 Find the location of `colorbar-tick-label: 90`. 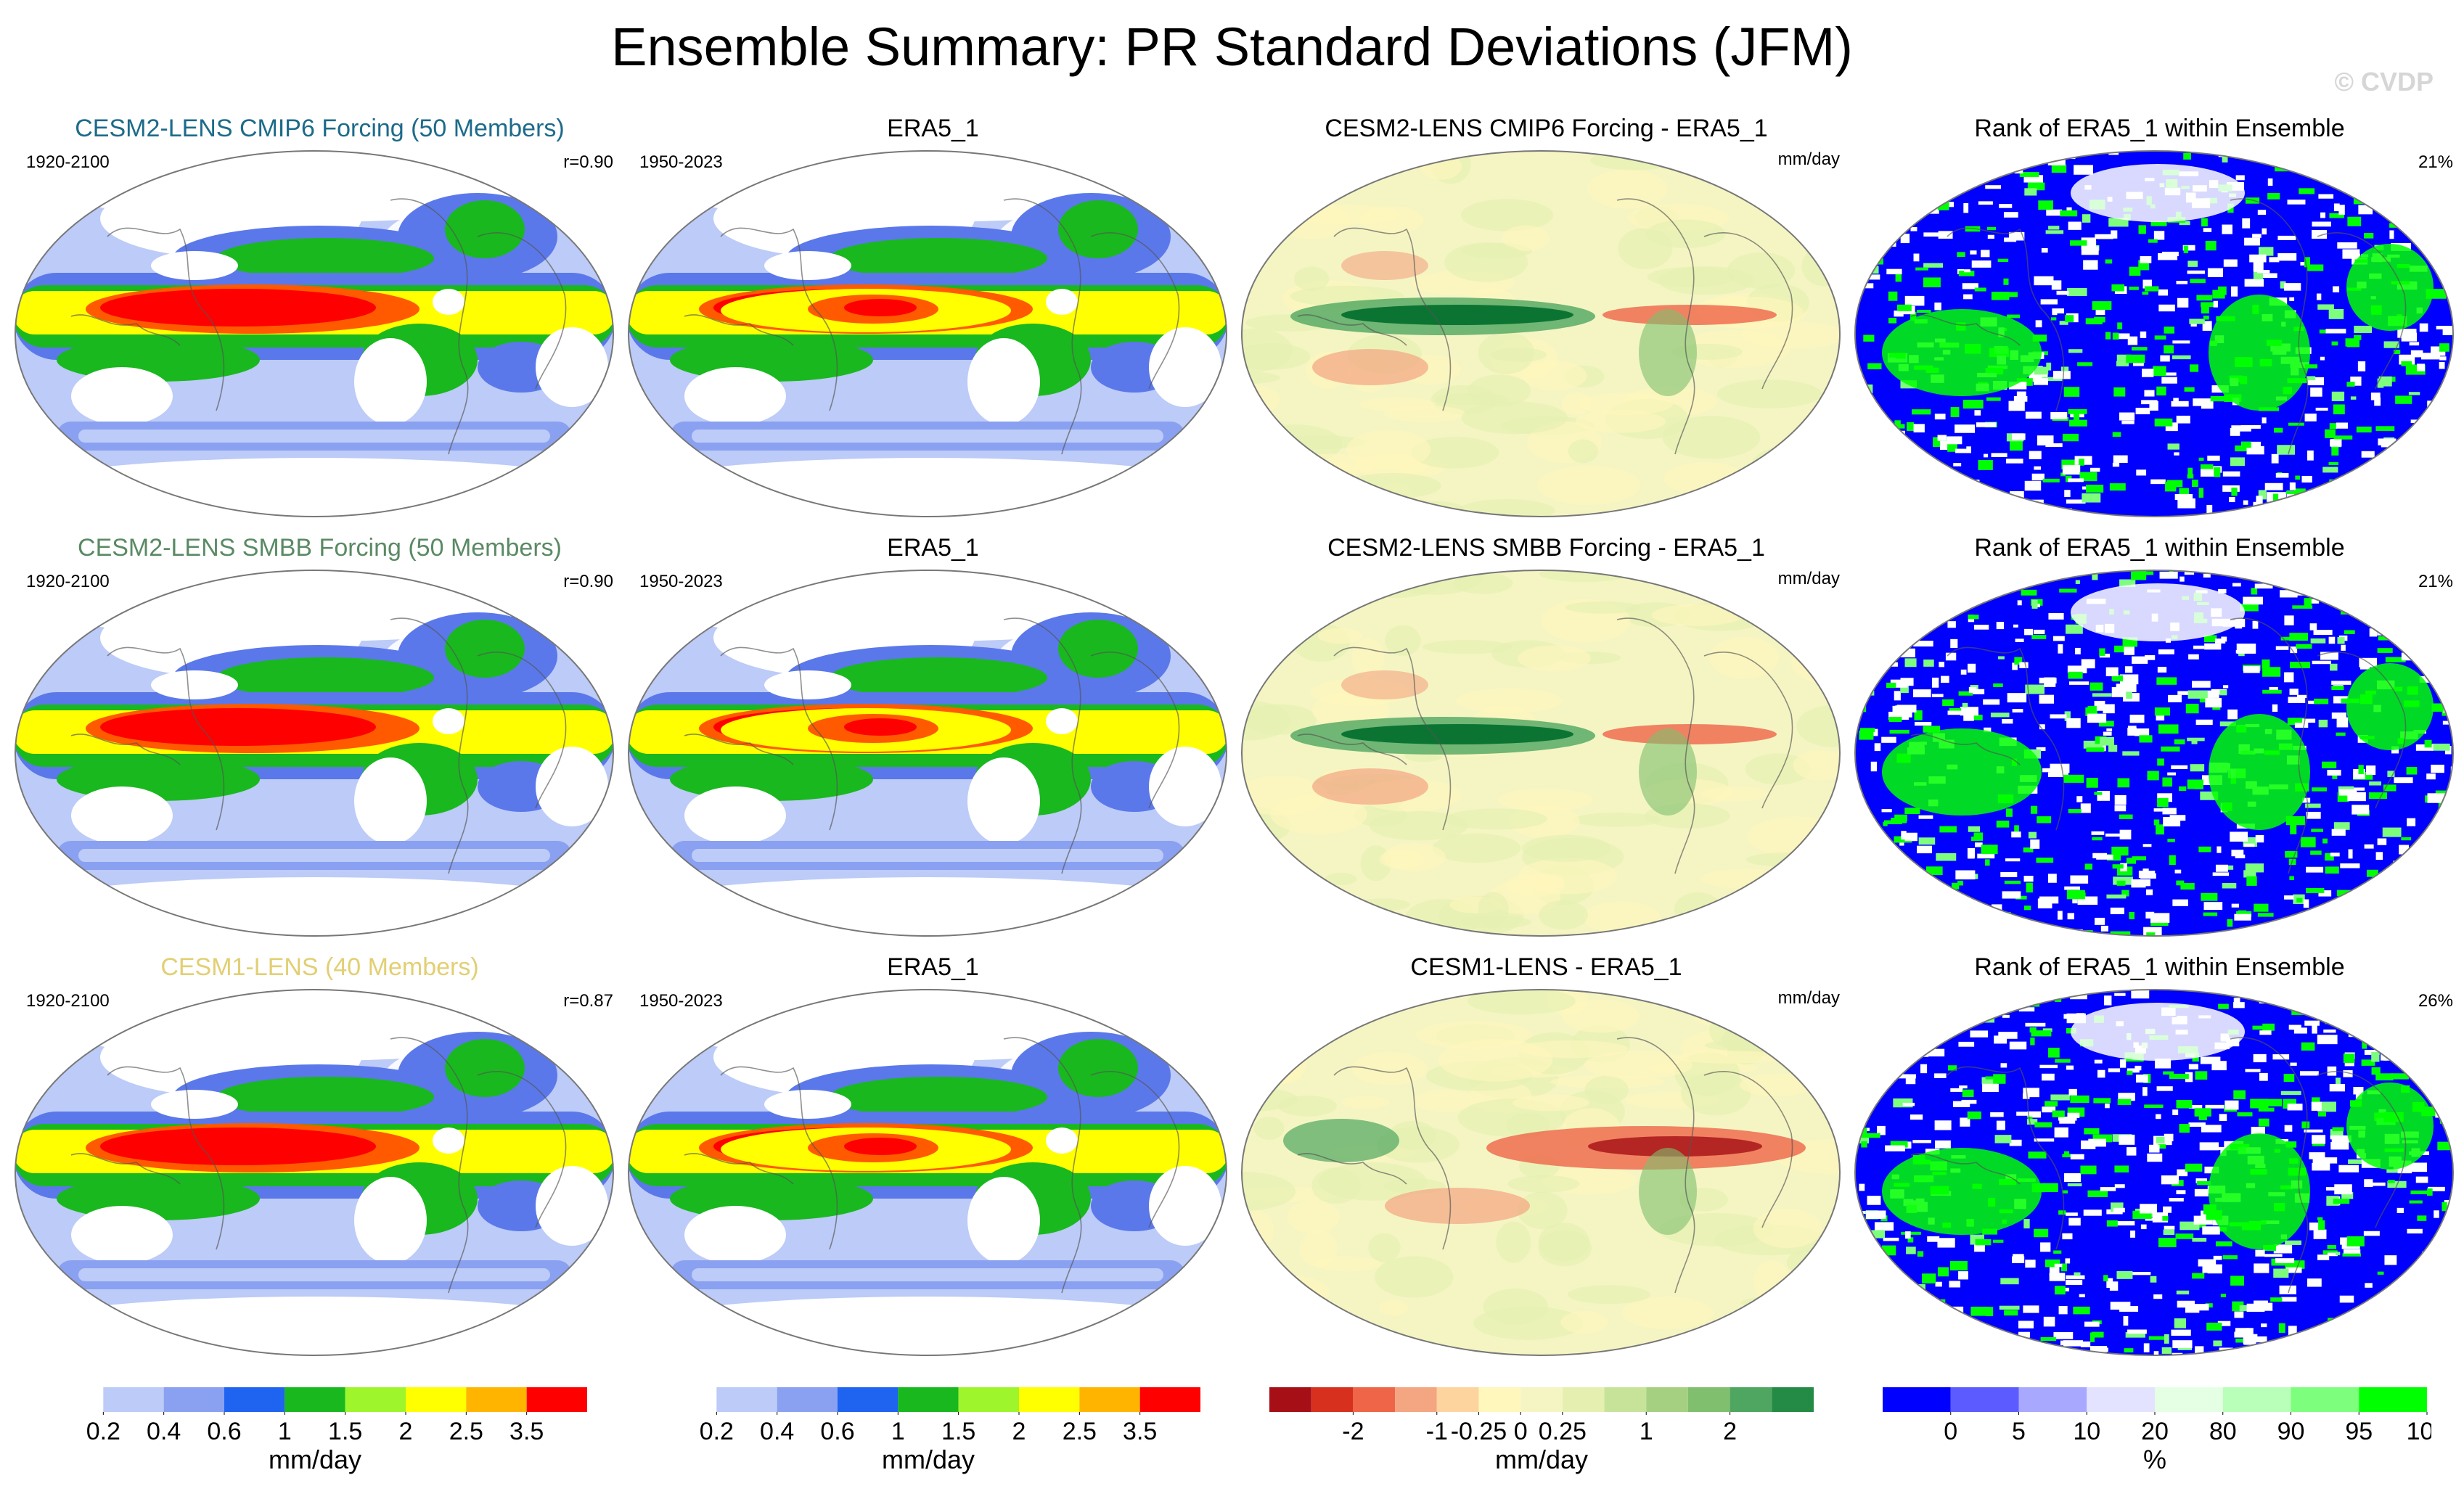

colorbar-tick-label: 90 is located at coordinates (2291, 1431).